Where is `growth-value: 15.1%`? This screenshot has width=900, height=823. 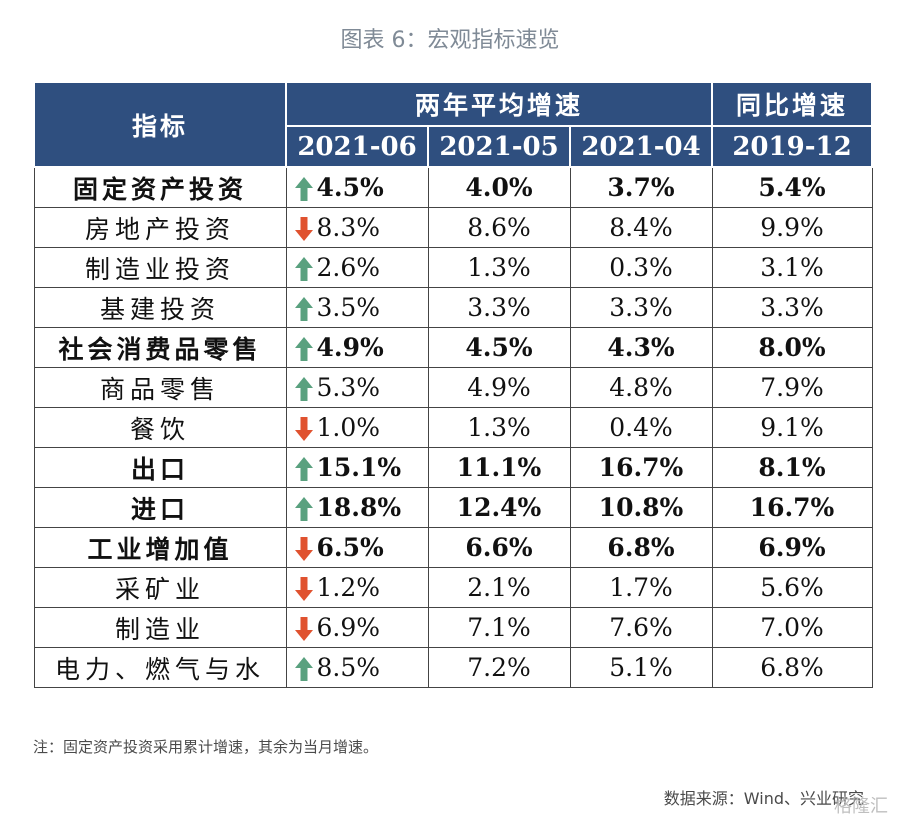
growth-value: 15.1% is located at coordinates (359, 467).